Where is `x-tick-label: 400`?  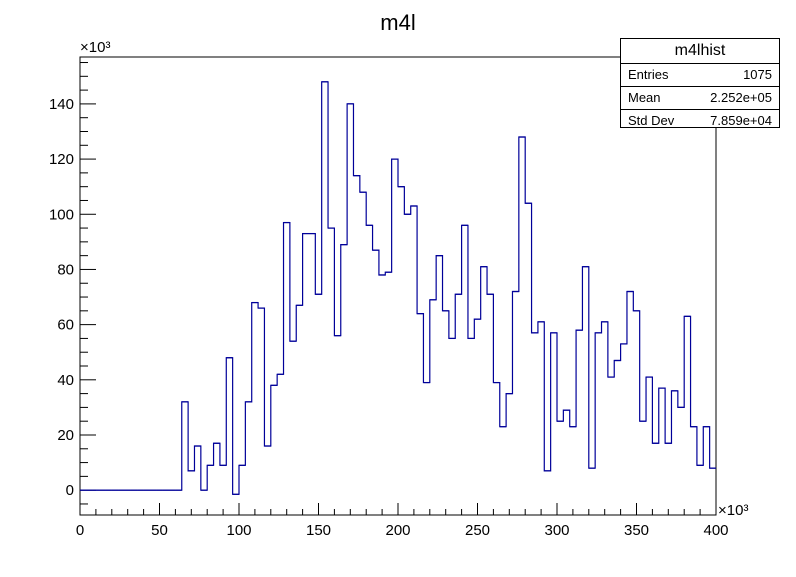 x-tick-label: 400 is located at coordinates (715, 530).